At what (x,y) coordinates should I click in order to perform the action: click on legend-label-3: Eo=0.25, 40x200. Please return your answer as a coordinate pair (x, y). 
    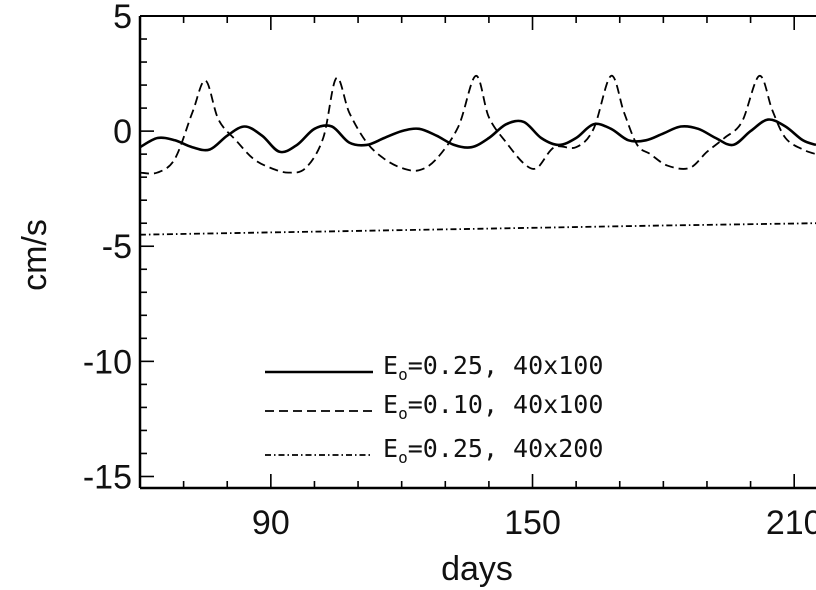
    Looking at the image, I should click on (493, 450).